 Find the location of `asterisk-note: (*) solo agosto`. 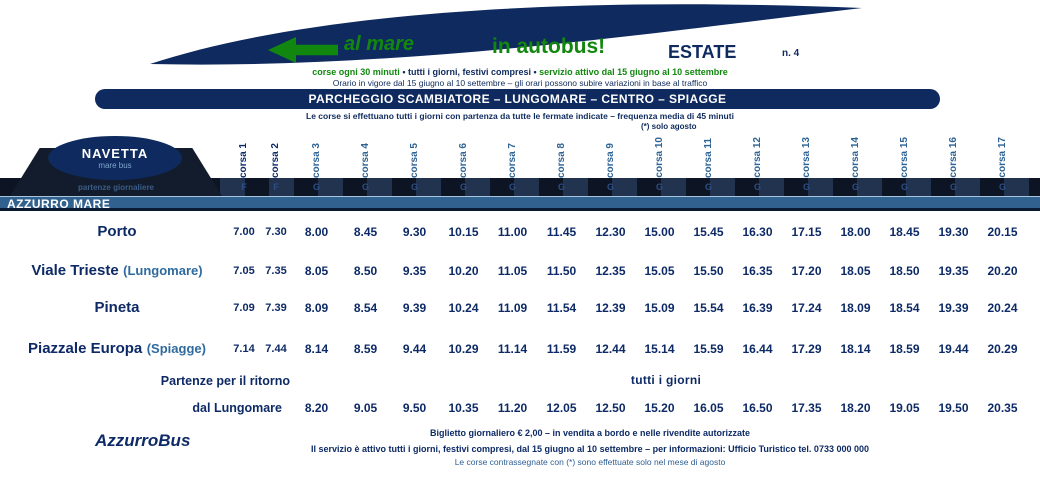

asterisk-note: (*) solo agosto is located at coordinates (669, 126).